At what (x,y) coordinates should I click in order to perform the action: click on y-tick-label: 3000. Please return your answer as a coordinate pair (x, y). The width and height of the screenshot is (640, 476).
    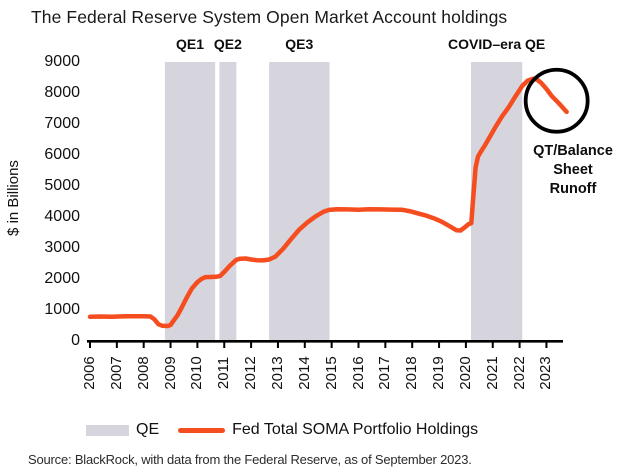
    Looking at the image, I should click on (62, 247).